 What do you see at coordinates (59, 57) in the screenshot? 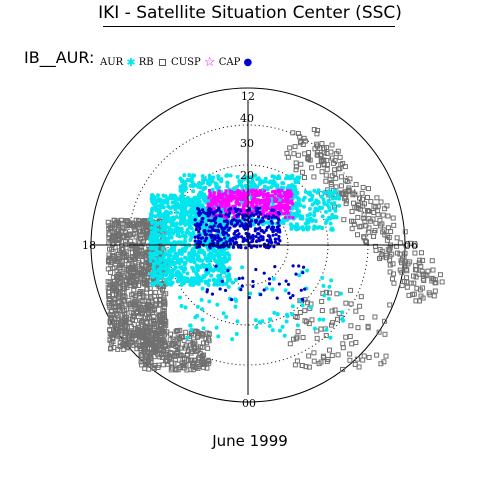
I see `series-label: IB__AUR:` at bounding box center [59, 57].